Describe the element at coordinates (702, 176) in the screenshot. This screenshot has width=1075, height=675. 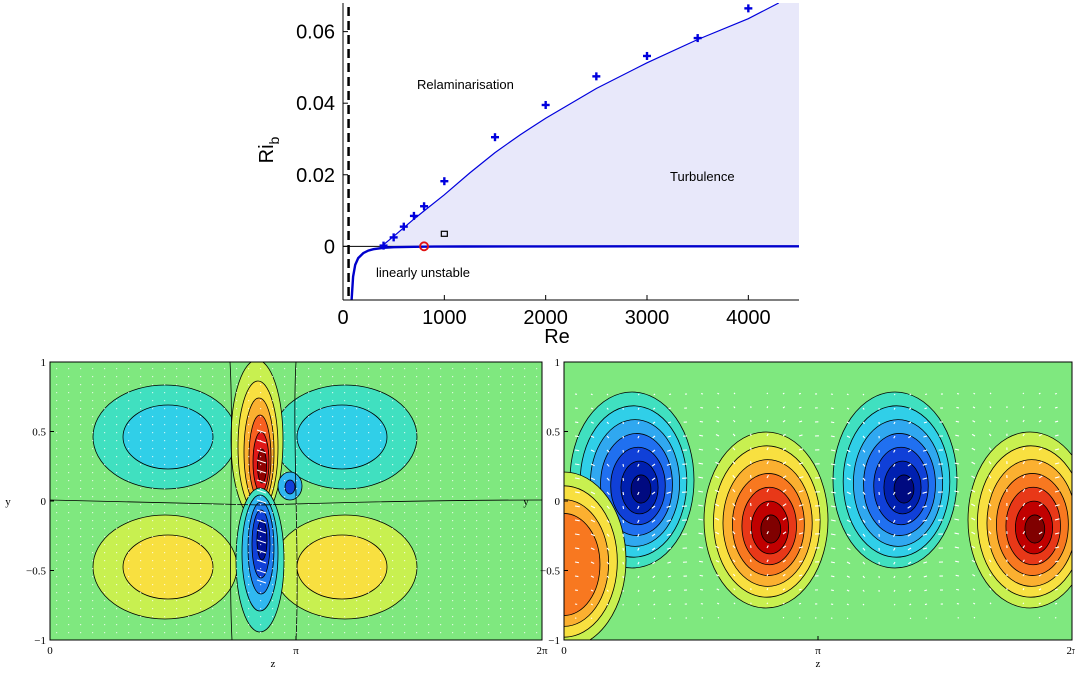
I see `annotation-turbulence: Turbulence` at that location.